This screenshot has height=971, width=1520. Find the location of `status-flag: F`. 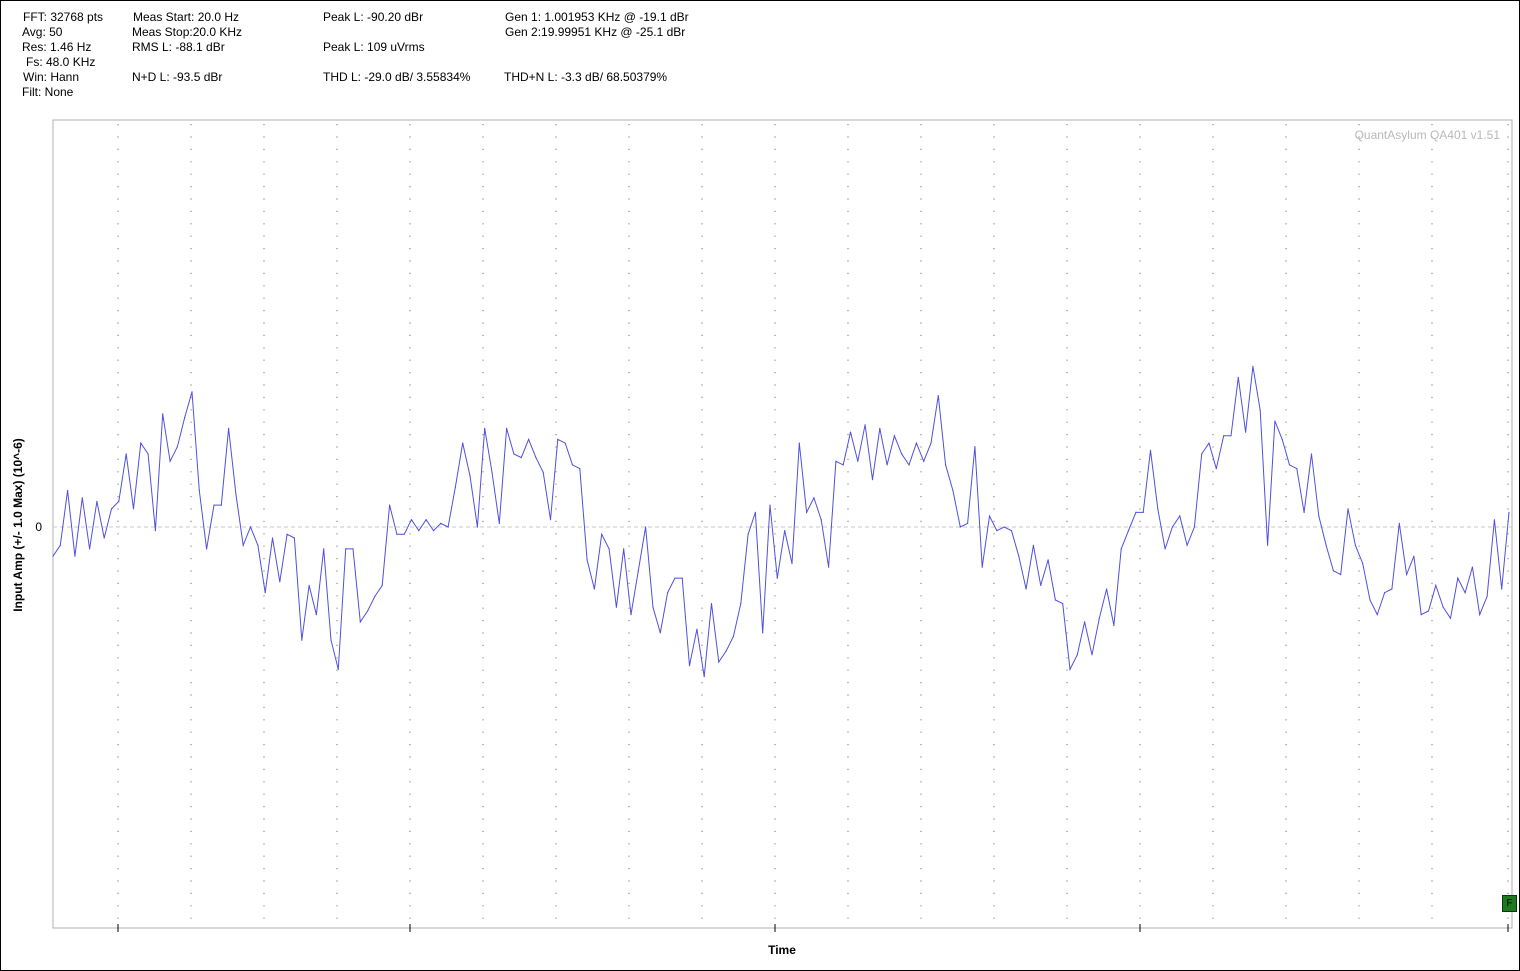

status-flag: F is located at coordinates (1509, 903).